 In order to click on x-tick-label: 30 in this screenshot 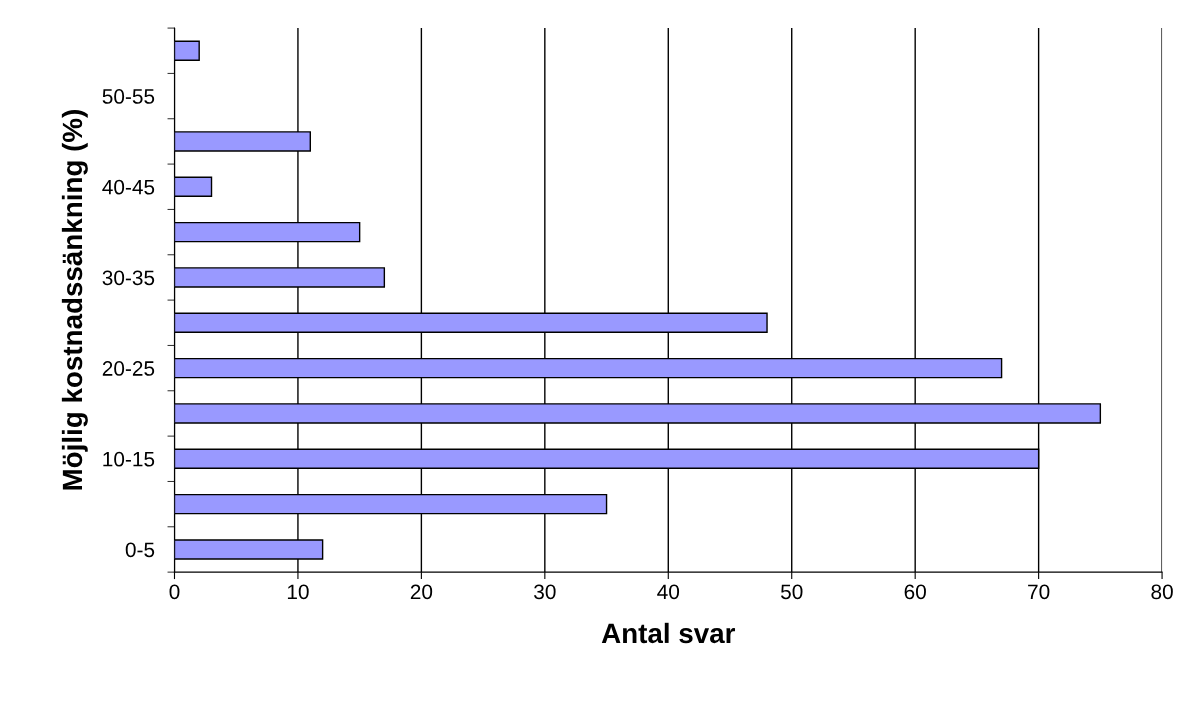, I will do `click(545, 592)`.